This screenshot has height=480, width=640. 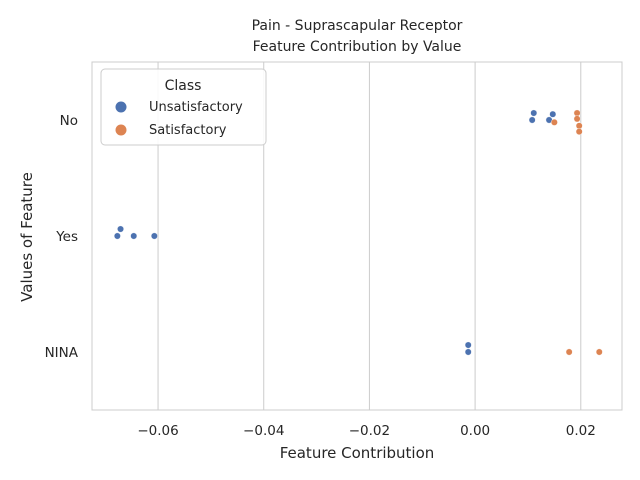 I want to click on y-axis-label: Values of Feature, so click(x=27, y=237).